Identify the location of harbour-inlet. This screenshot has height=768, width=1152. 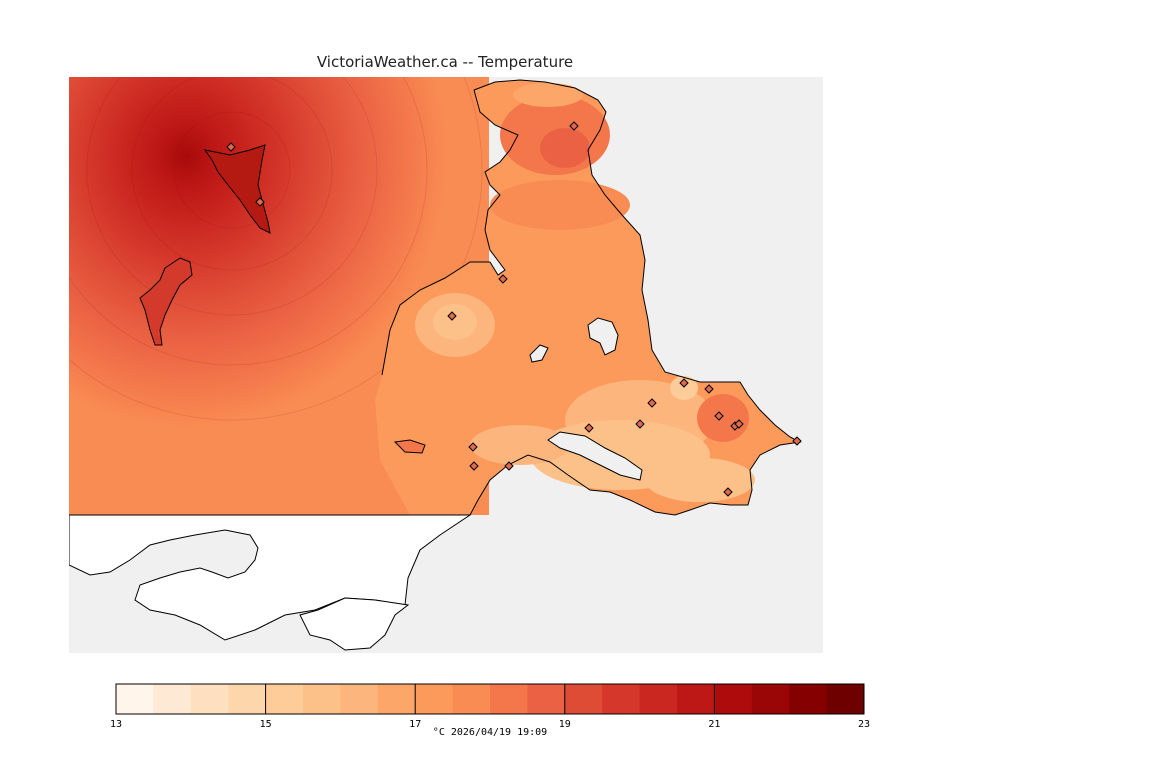
(595, 456).